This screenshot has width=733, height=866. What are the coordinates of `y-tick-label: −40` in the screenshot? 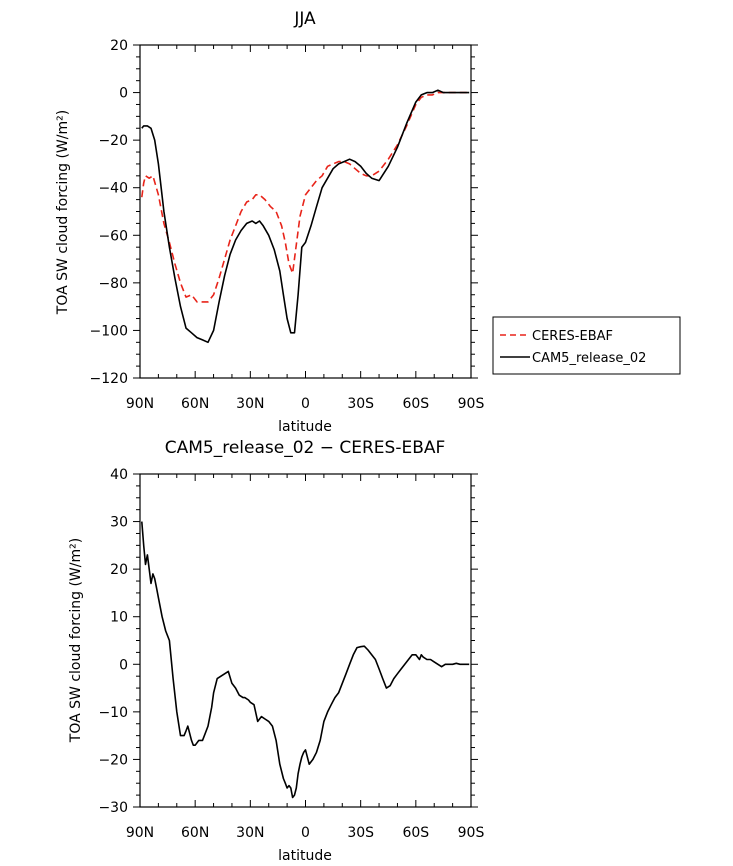 It's located at (113, 189).